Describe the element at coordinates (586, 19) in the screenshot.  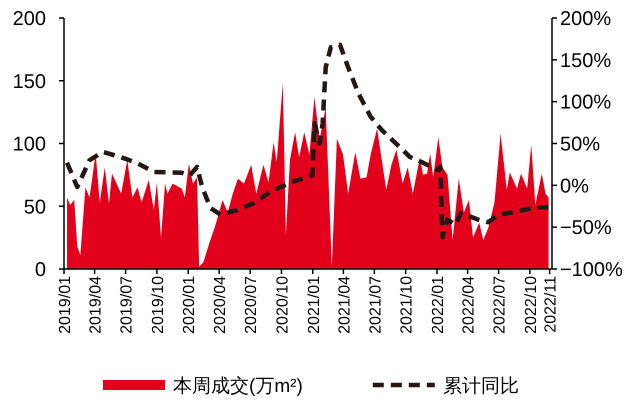
I see `y2-tick-label: 200%` at that location.